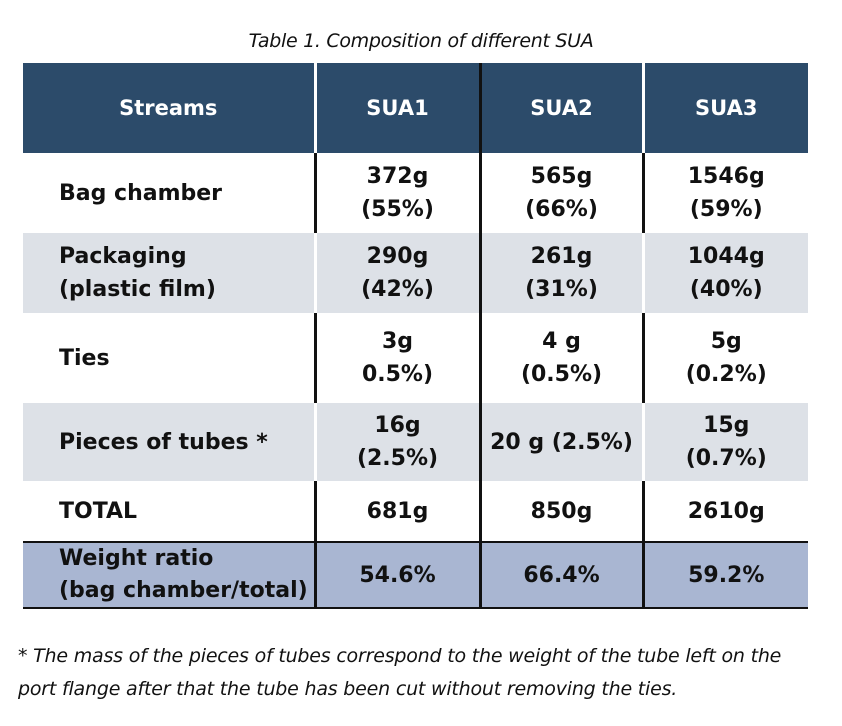  I want to click on row-label: Packaging (plastic film), so click(169, 273).